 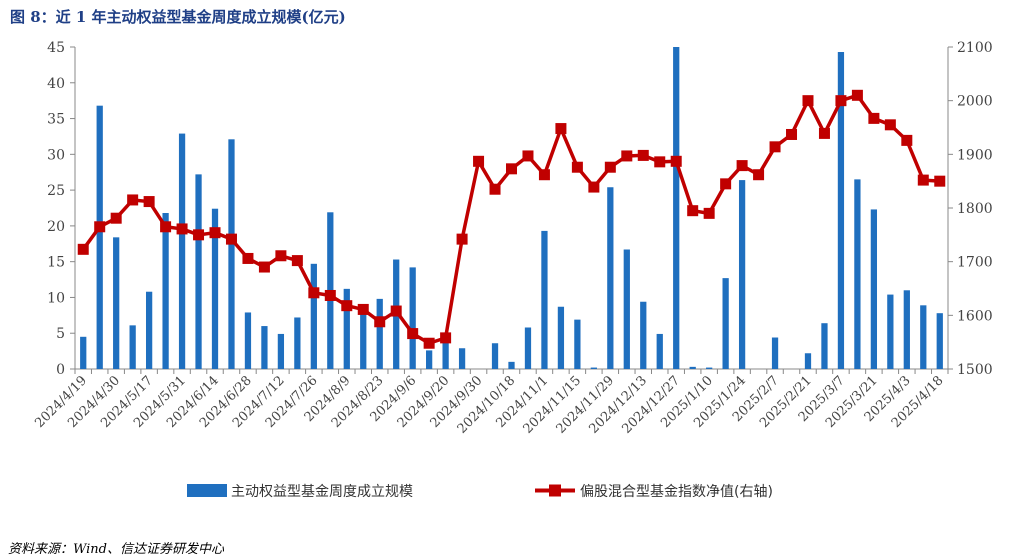 What do you see at coordinates (555, 490) in the screenshot?
I see `legend-line-marker` at bounding box center [555, 490].